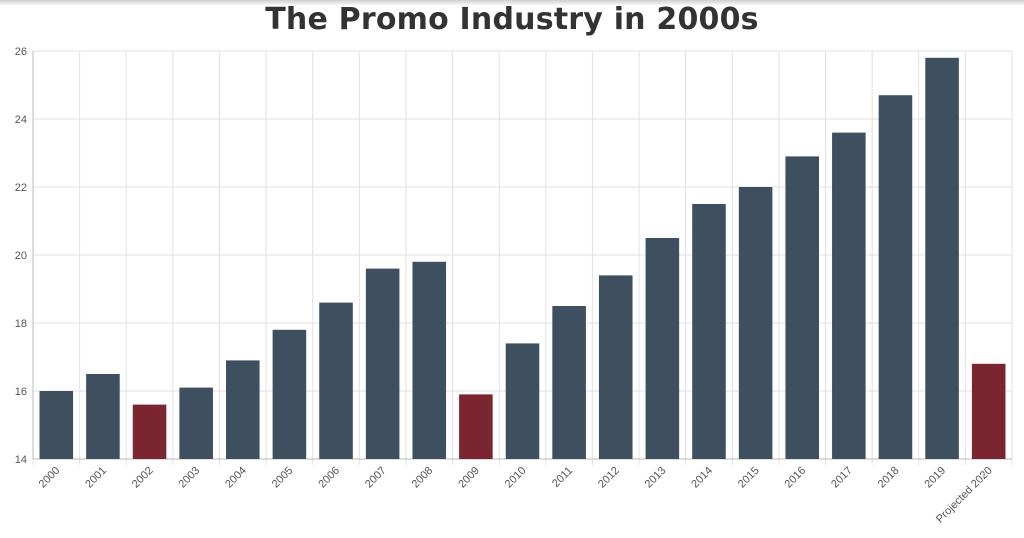 This screenshot has width=1024, height=538. Describe the element at coordinates (615, 367) in the screenshot. I see `bar-2012` at that location.